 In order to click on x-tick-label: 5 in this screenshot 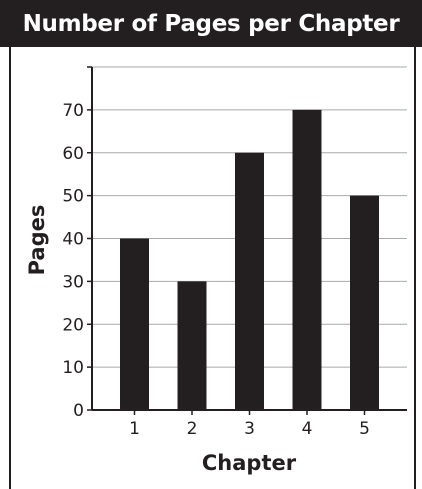, I will do `click(364, 429)`.